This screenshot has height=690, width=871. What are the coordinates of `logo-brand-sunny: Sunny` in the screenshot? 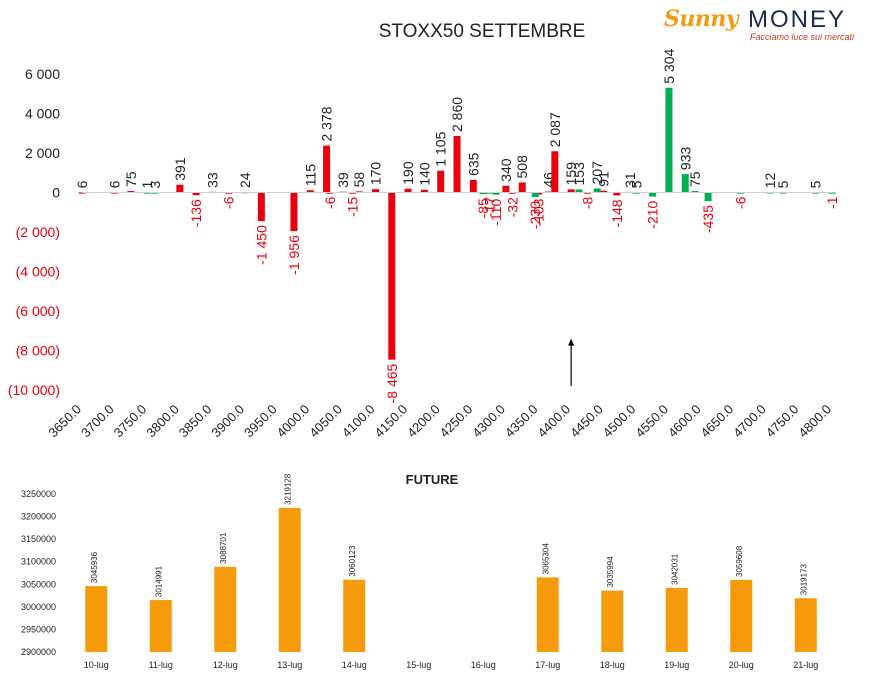 It's located at (701, 19).